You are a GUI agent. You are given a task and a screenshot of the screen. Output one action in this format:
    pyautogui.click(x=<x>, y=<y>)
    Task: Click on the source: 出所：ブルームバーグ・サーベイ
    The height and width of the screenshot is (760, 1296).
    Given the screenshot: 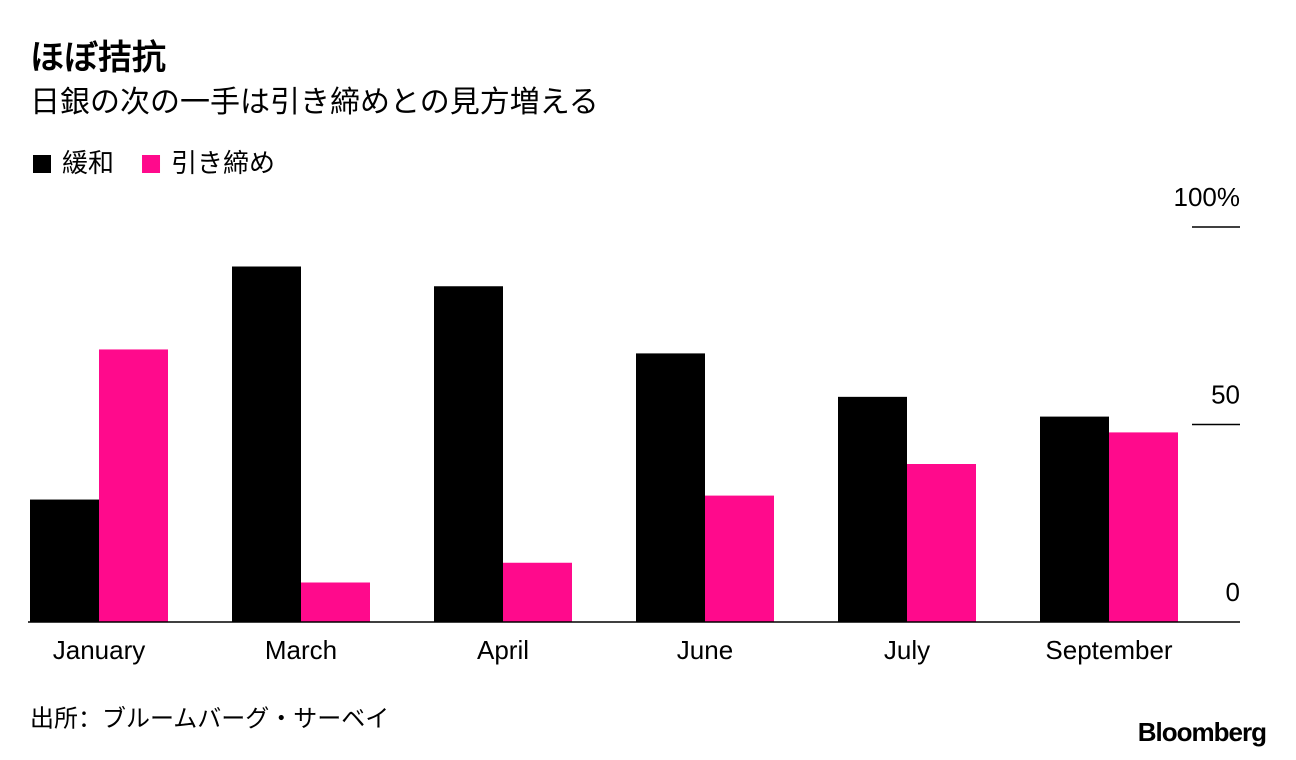 What is the action you would take?
    pyautogui.click(x=209, y=718)
    